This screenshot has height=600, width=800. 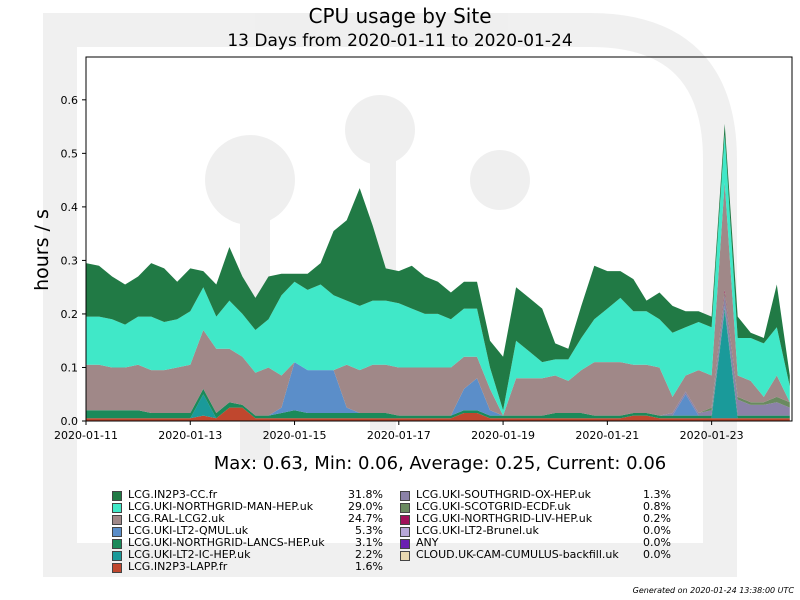 I want to click on legend-entry: LCG.IN2P3-CC.fr 31.8%, so click(x=252, y=495).